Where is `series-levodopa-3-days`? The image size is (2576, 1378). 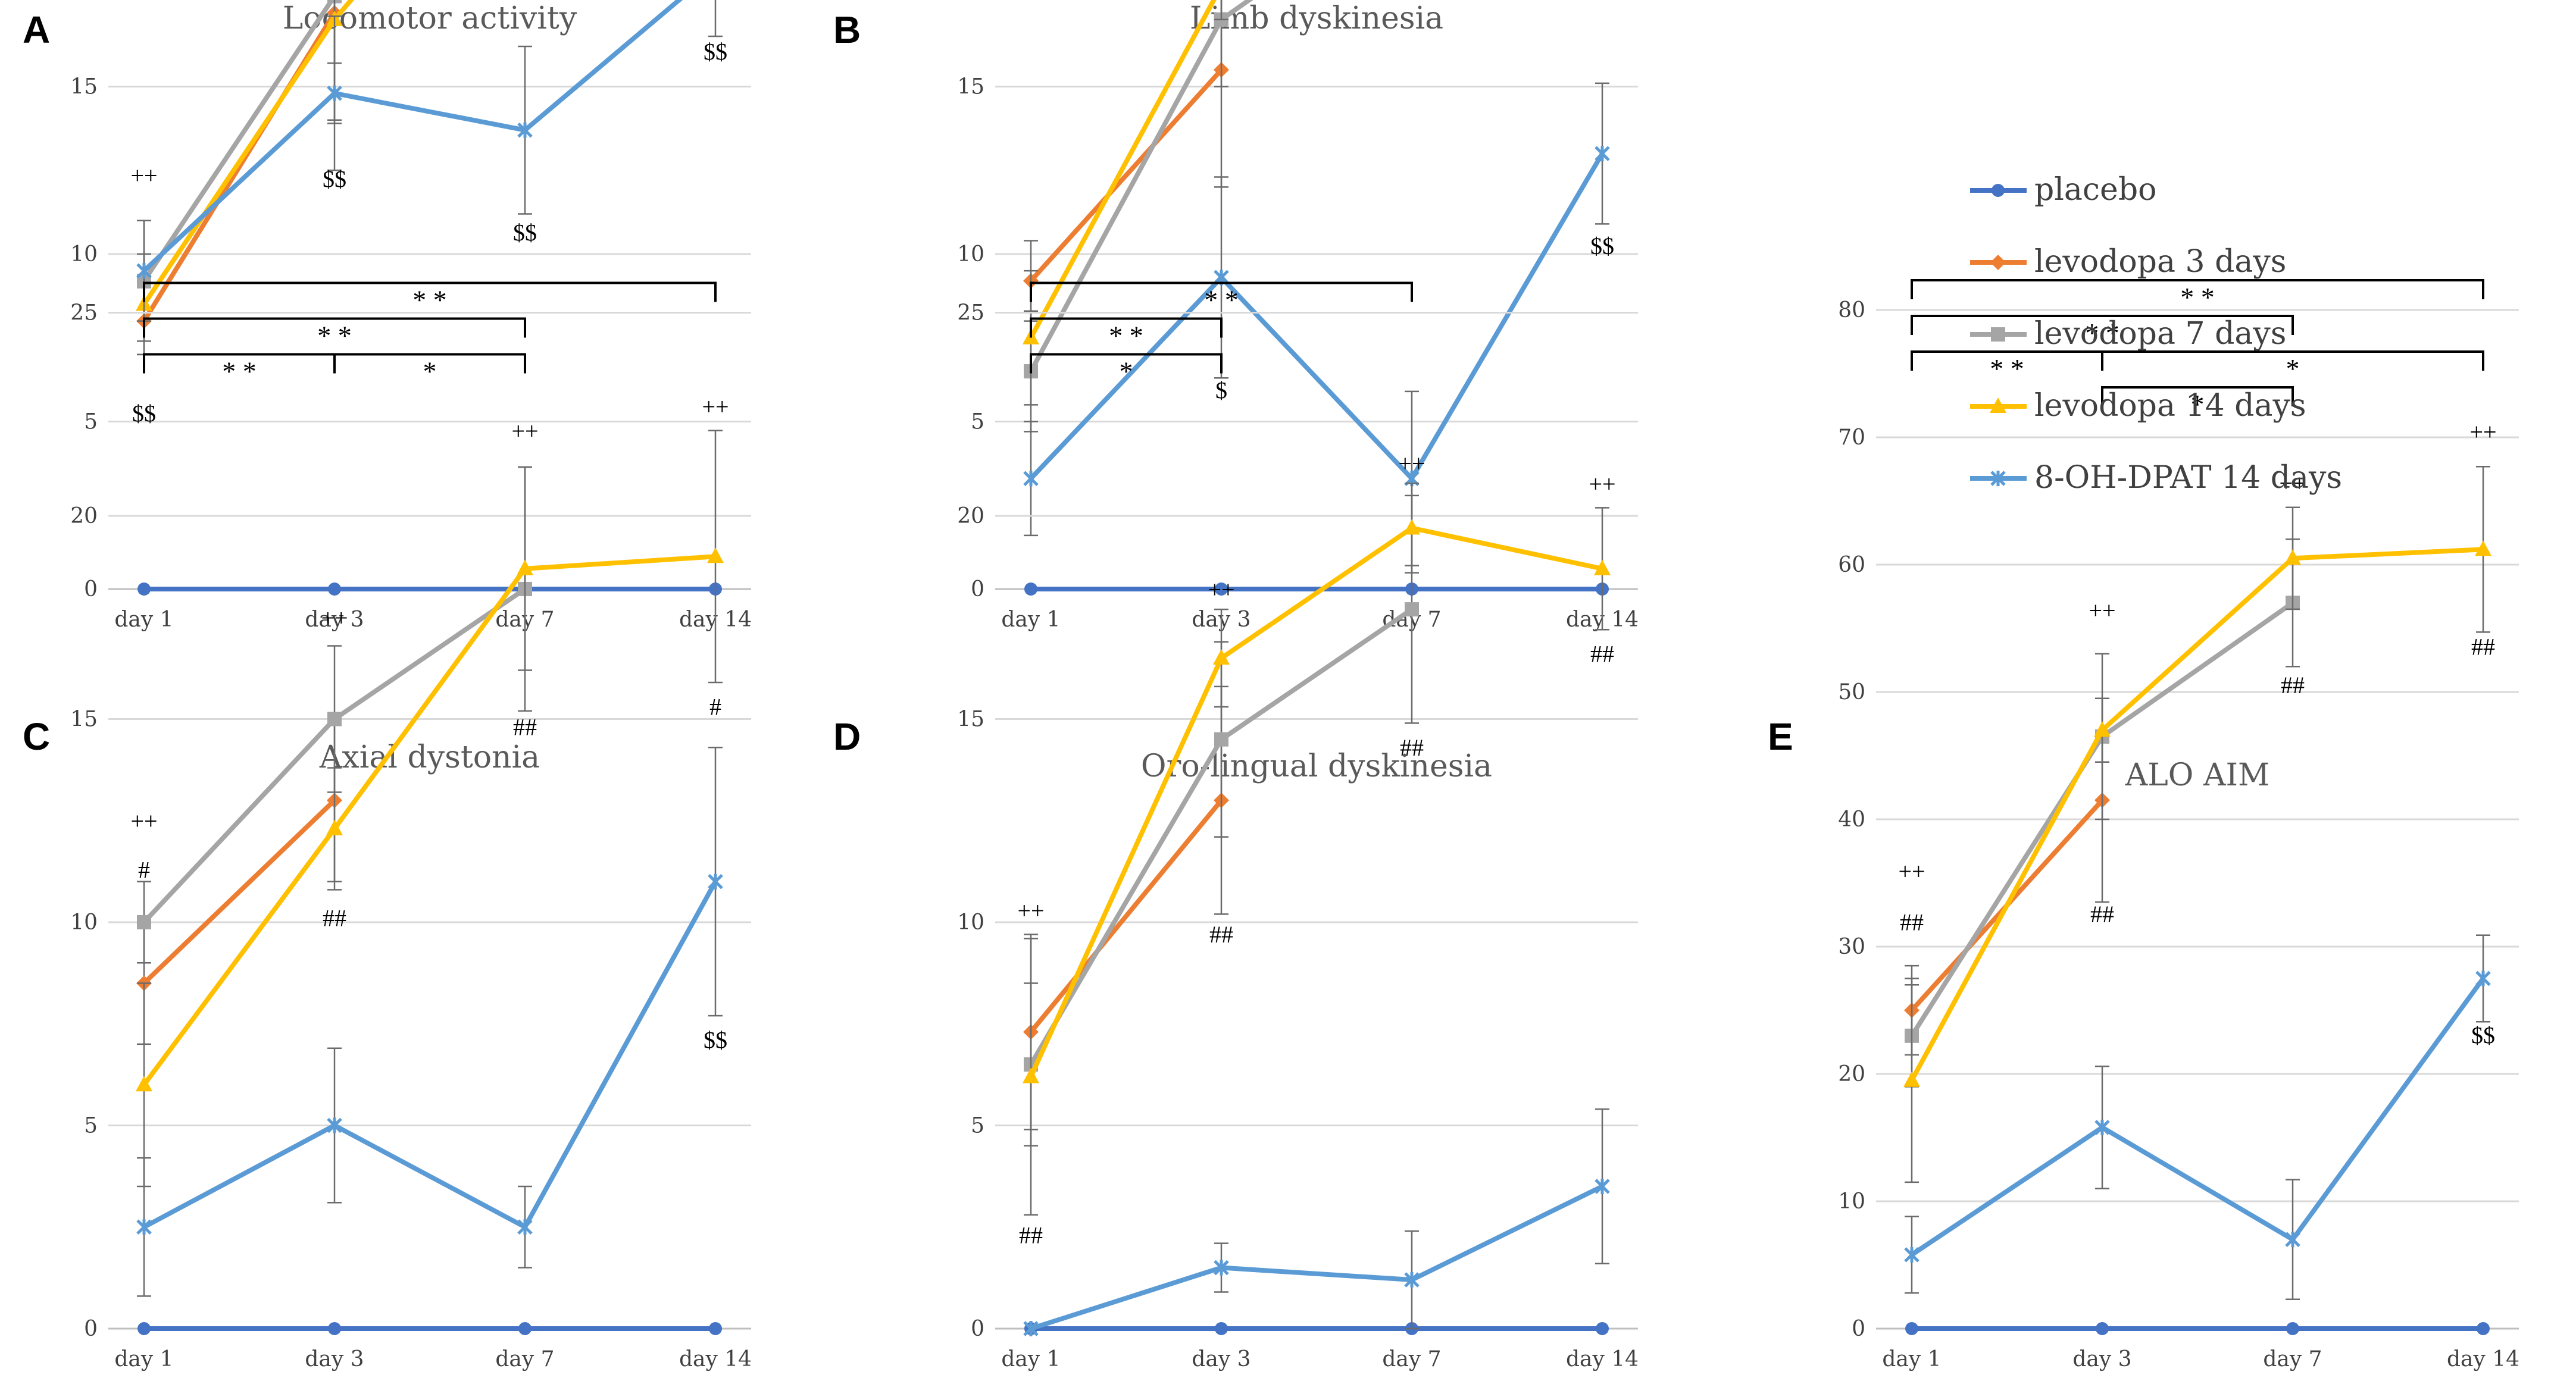
series-levodopa-3-days is located at coordinates (239, 881).